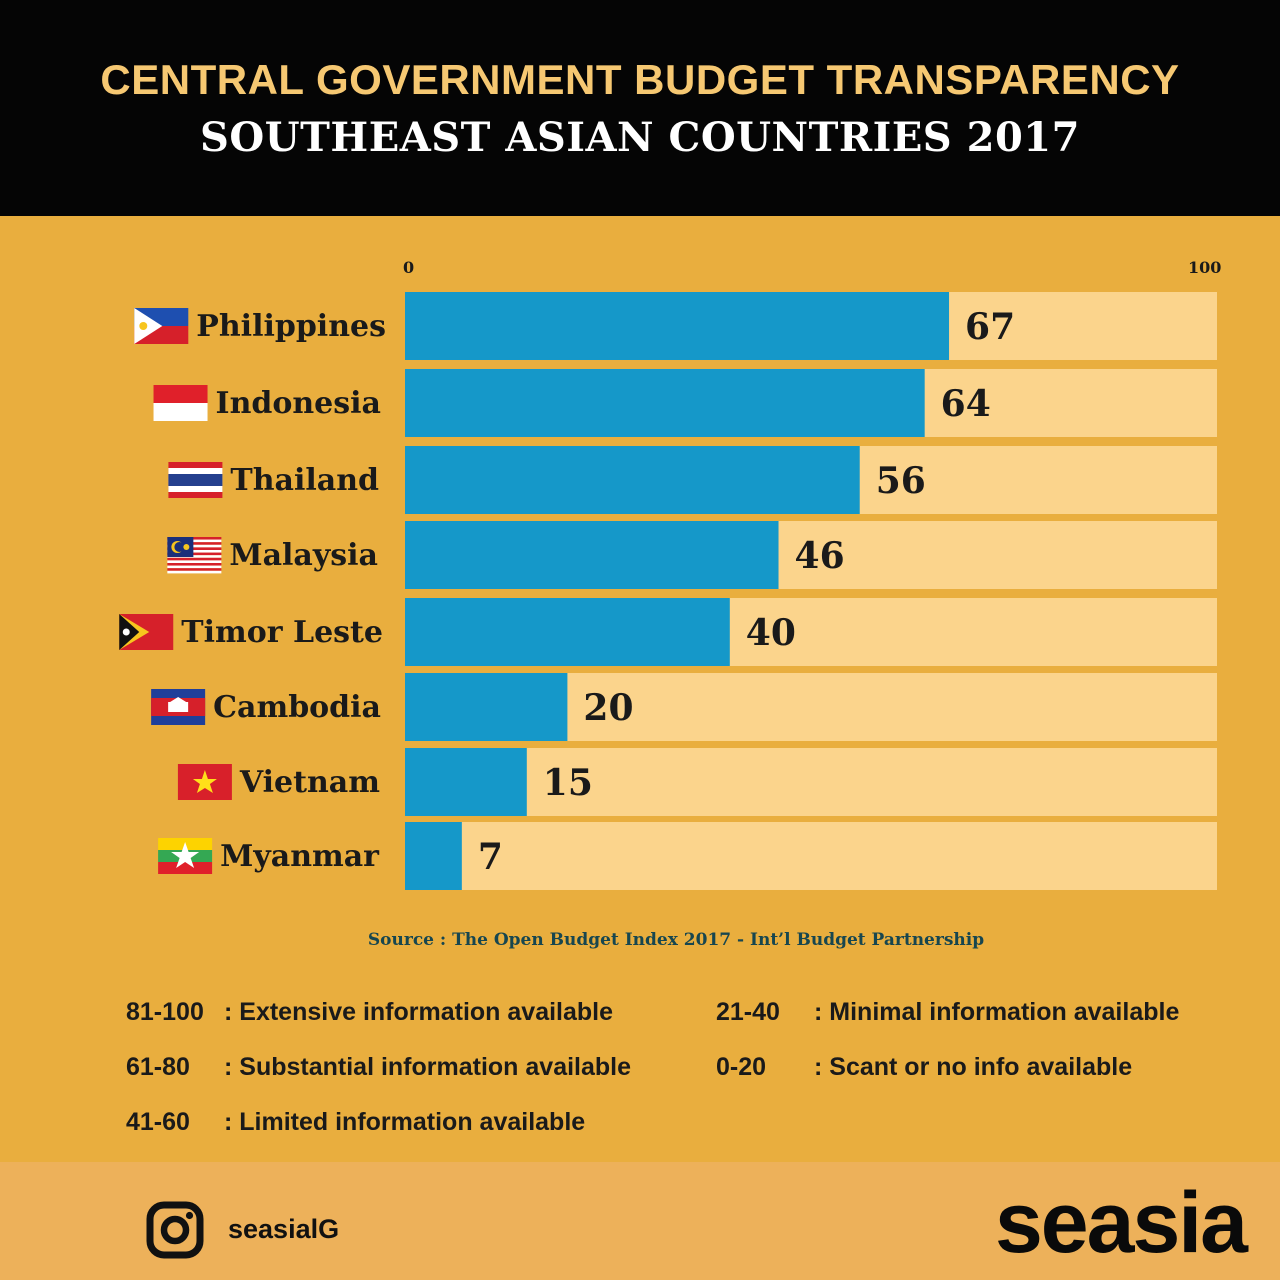 The width and height of the screenshot is (1280, 1280). What do you see at coordinates (567, 632) in the screenshot?
I see `bar-timor-leste` at bounding box center [567, 632].